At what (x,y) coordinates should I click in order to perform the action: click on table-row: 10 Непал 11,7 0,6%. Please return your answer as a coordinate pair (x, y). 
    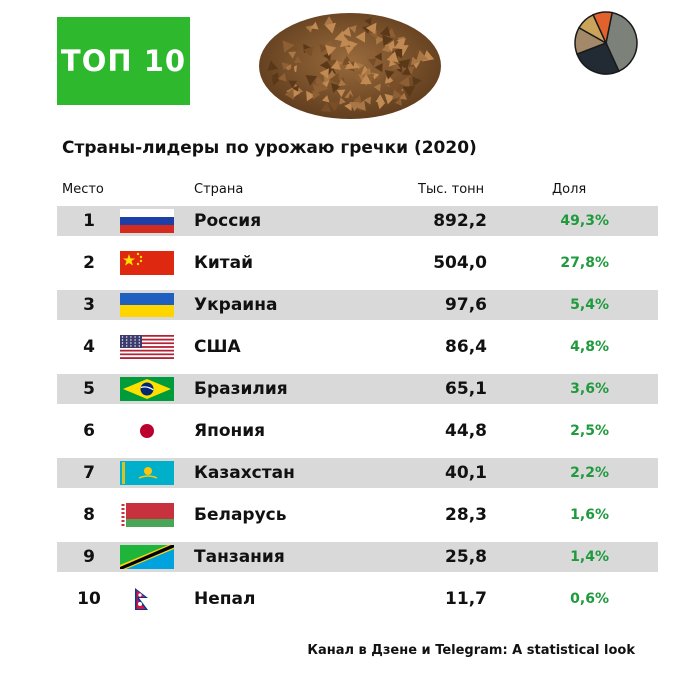
    Looking at the image, I should click on (357, 599).